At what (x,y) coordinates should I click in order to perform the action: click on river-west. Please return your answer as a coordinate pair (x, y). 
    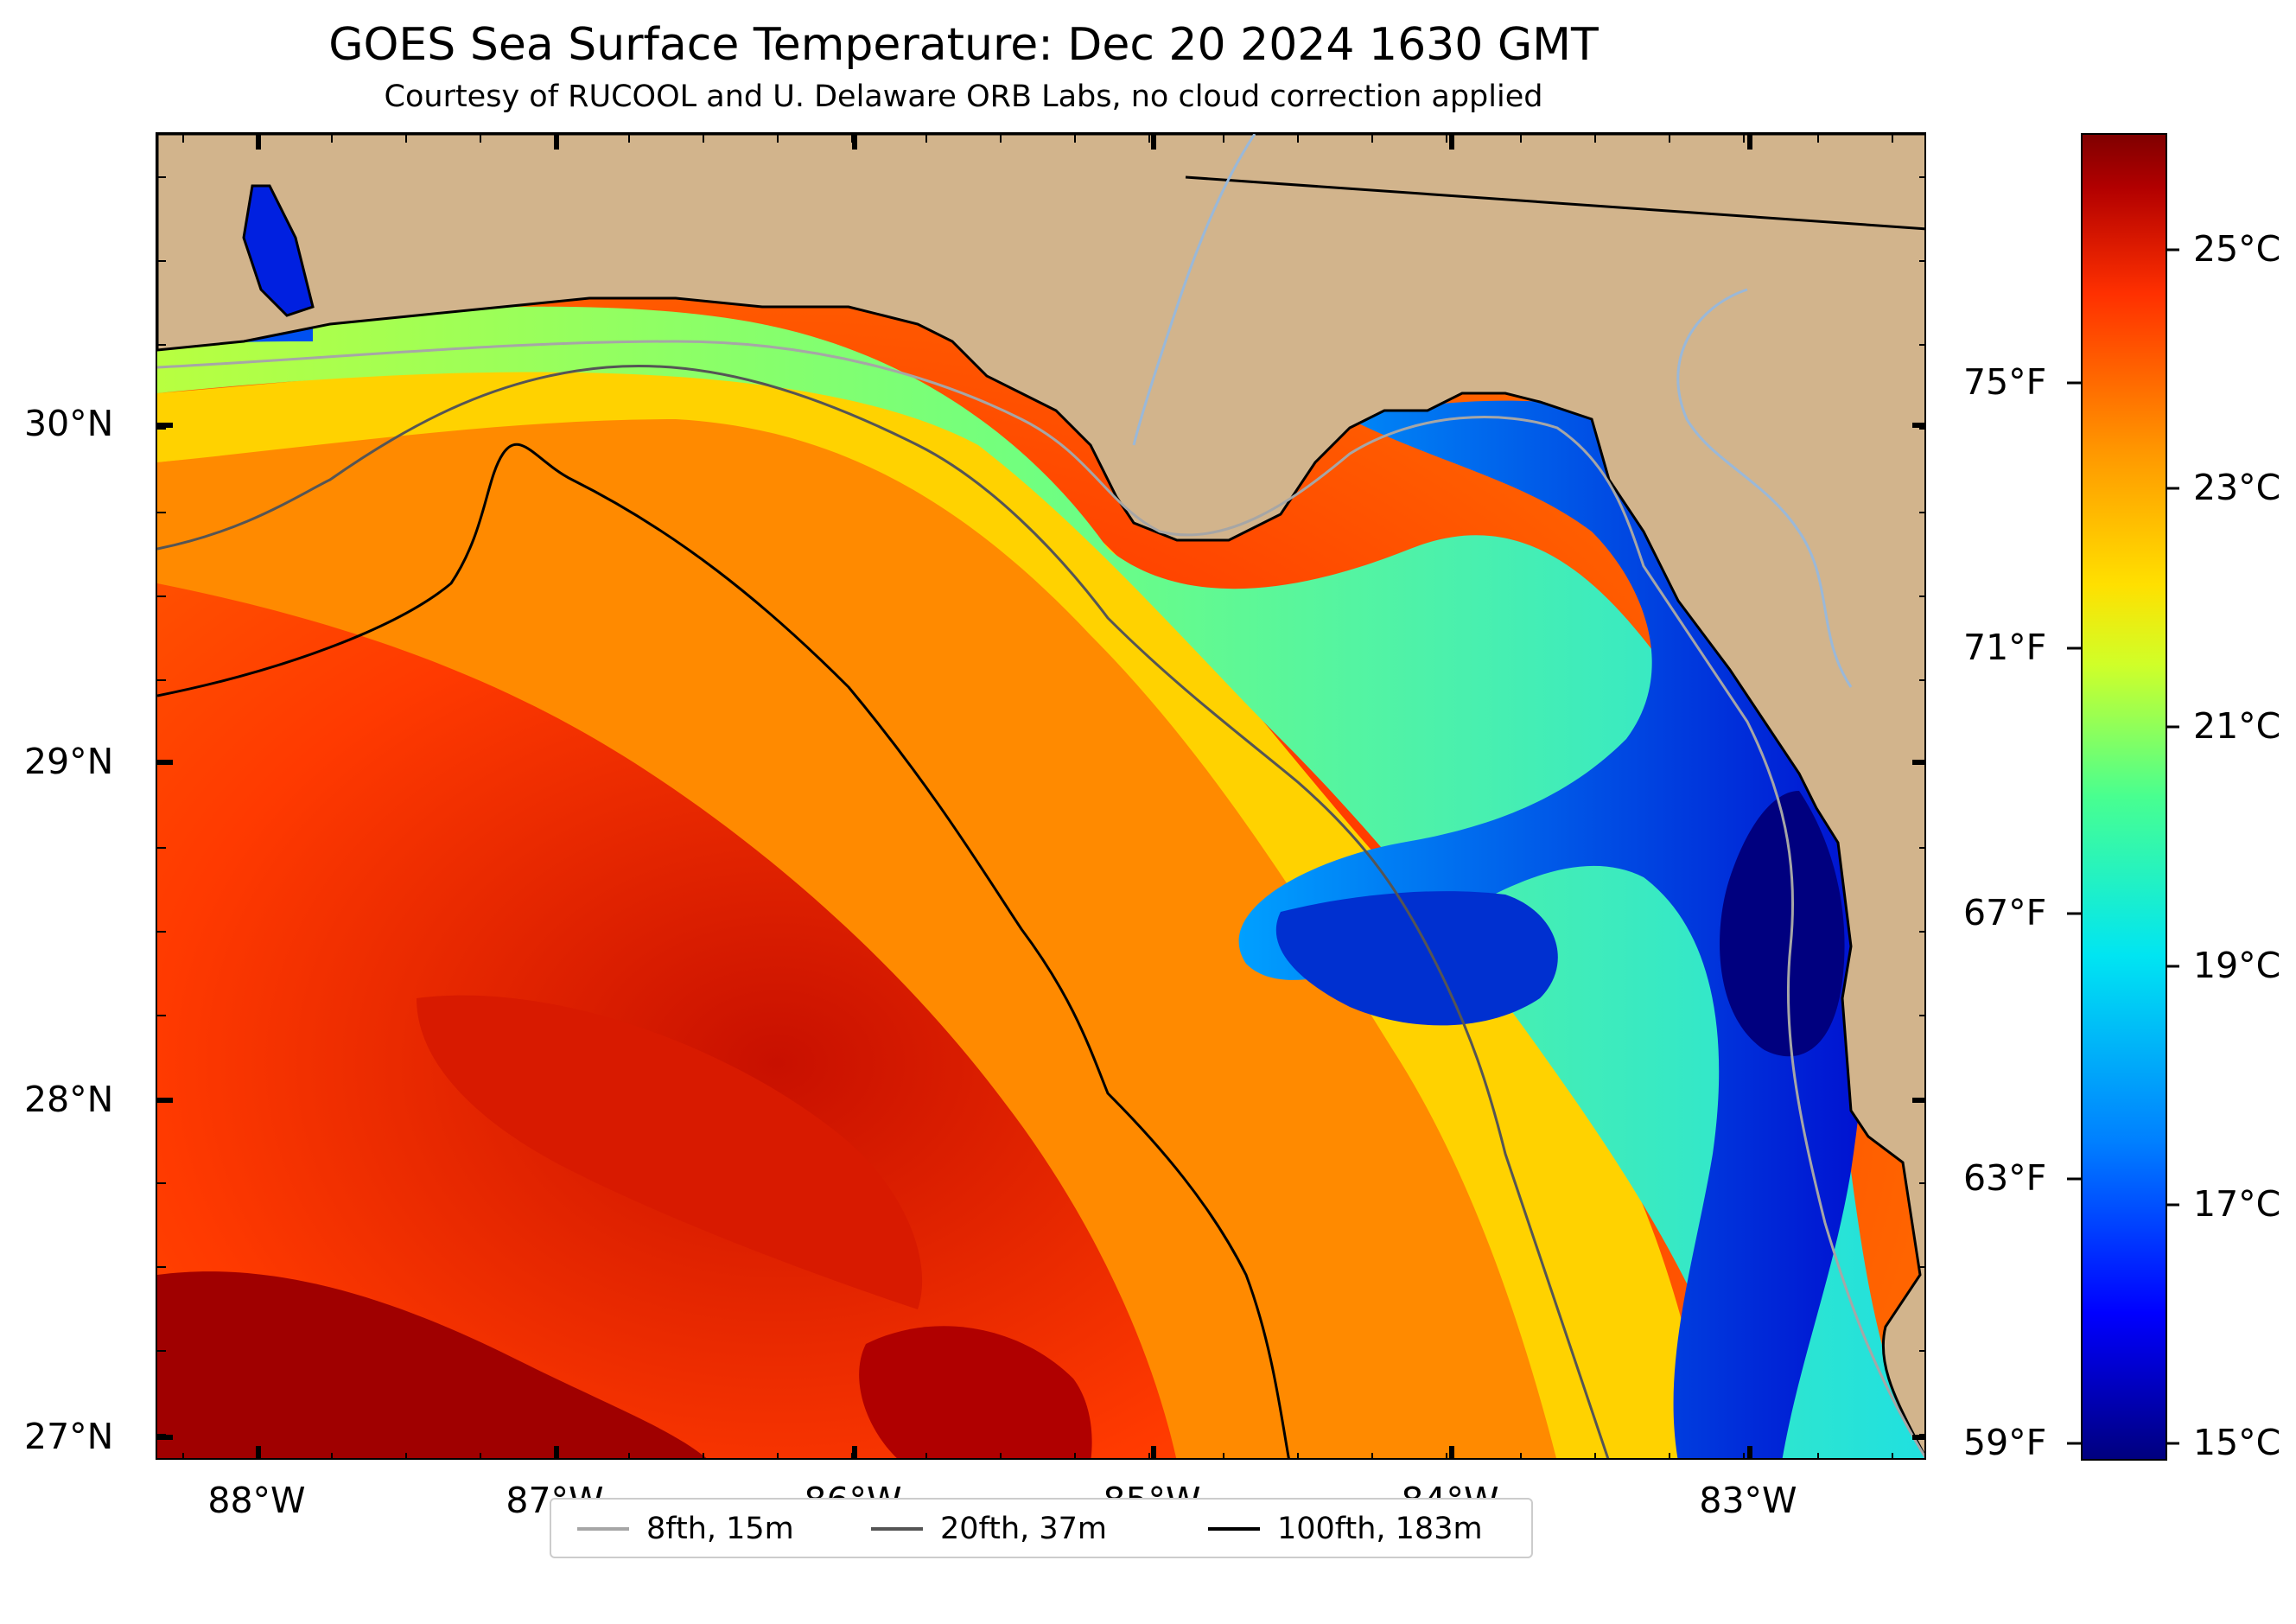
    Looking at the image, I should click on (1194, 290).